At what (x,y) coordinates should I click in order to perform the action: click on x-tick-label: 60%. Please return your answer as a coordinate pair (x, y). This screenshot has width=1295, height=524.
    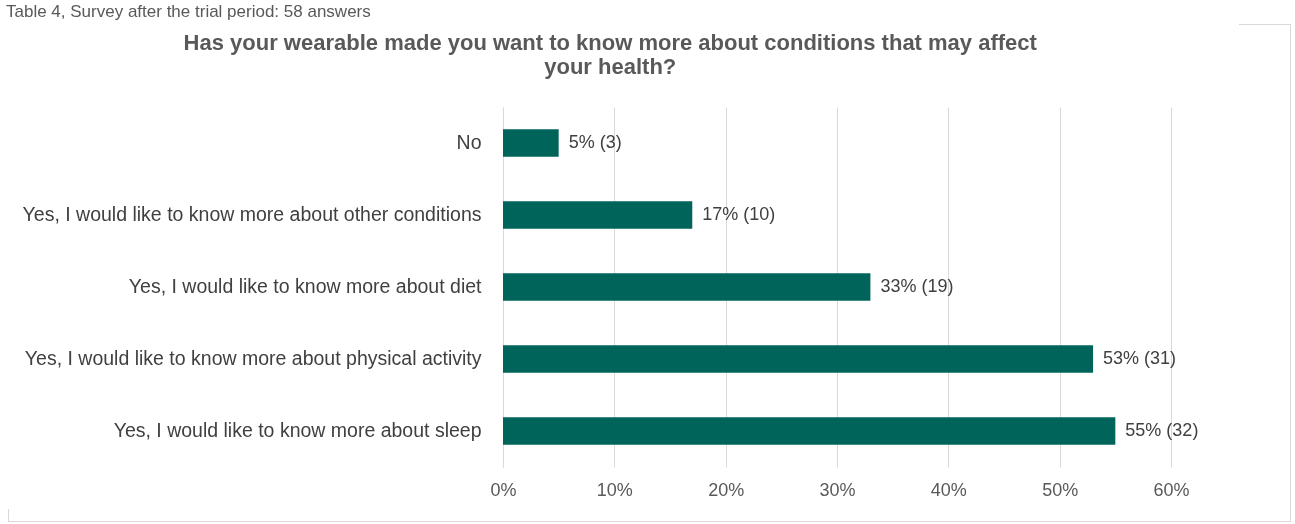
    Looking at the image, I should click on (1171, 489).